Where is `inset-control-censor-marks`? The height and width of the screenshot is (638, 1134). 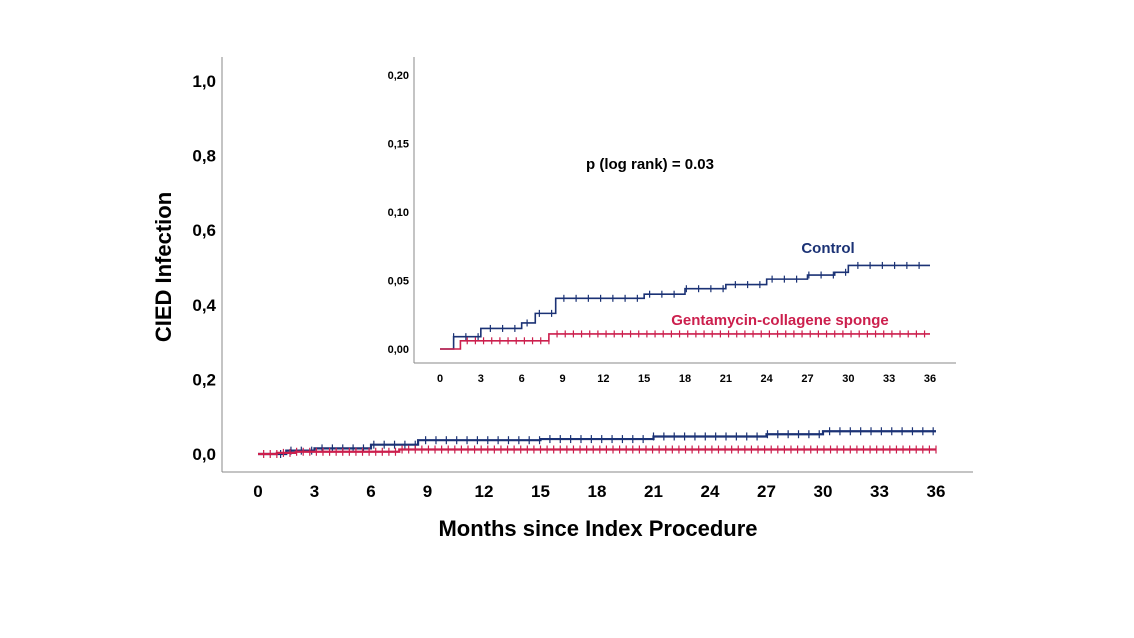
inset-control-censor-marks is located at coordinates (686, 301).